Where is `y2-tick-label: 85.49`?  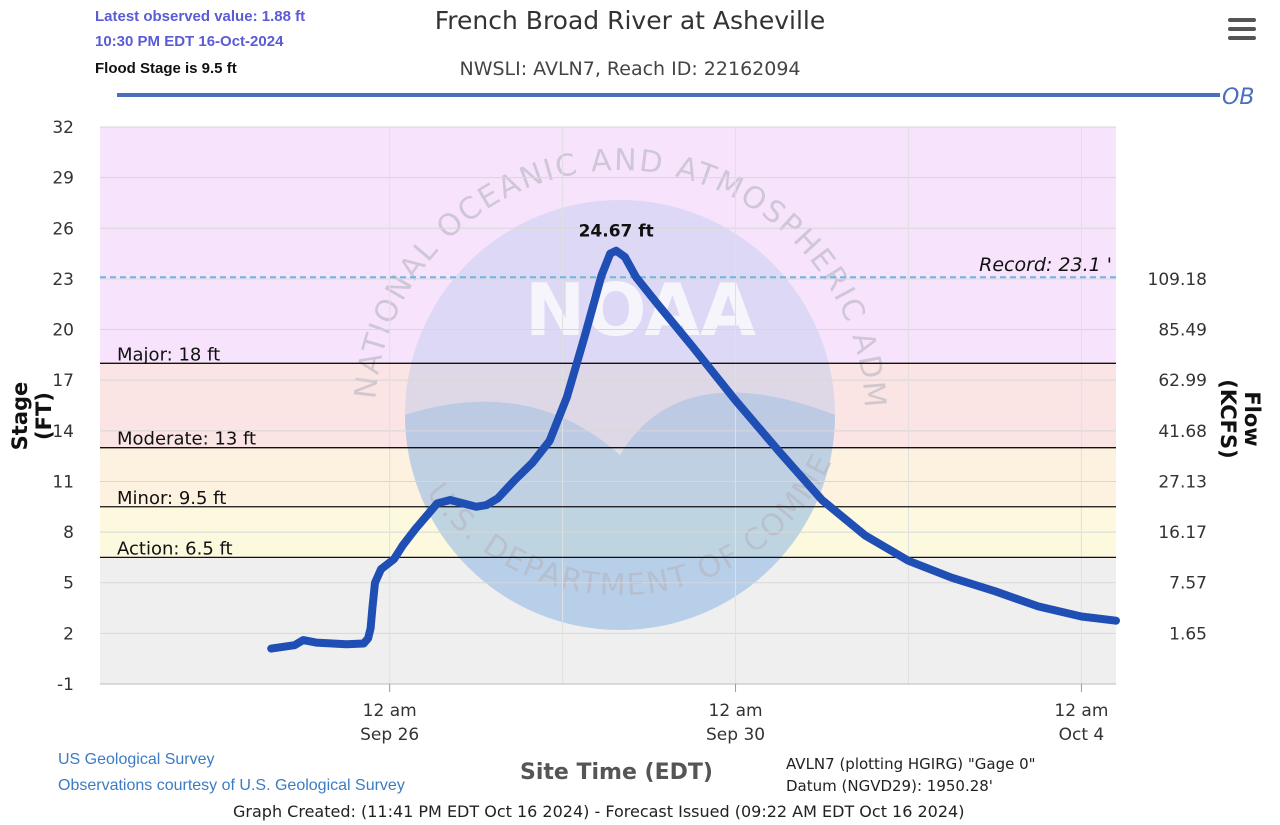
y2-tick-label: 85.49 is located at coordinates (1182, 331).